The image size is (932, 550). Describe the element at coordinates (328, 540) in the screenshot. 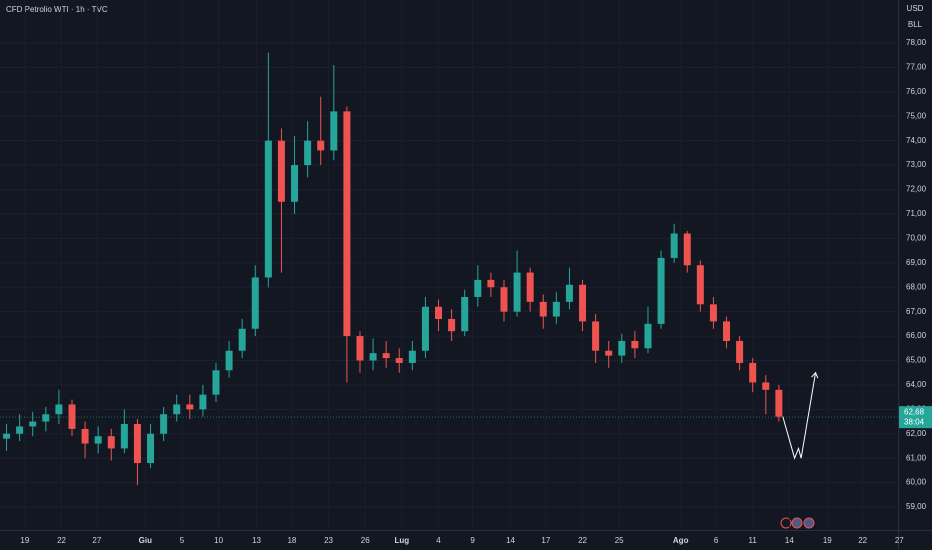

I see `x-tick-label: 23` at that location.